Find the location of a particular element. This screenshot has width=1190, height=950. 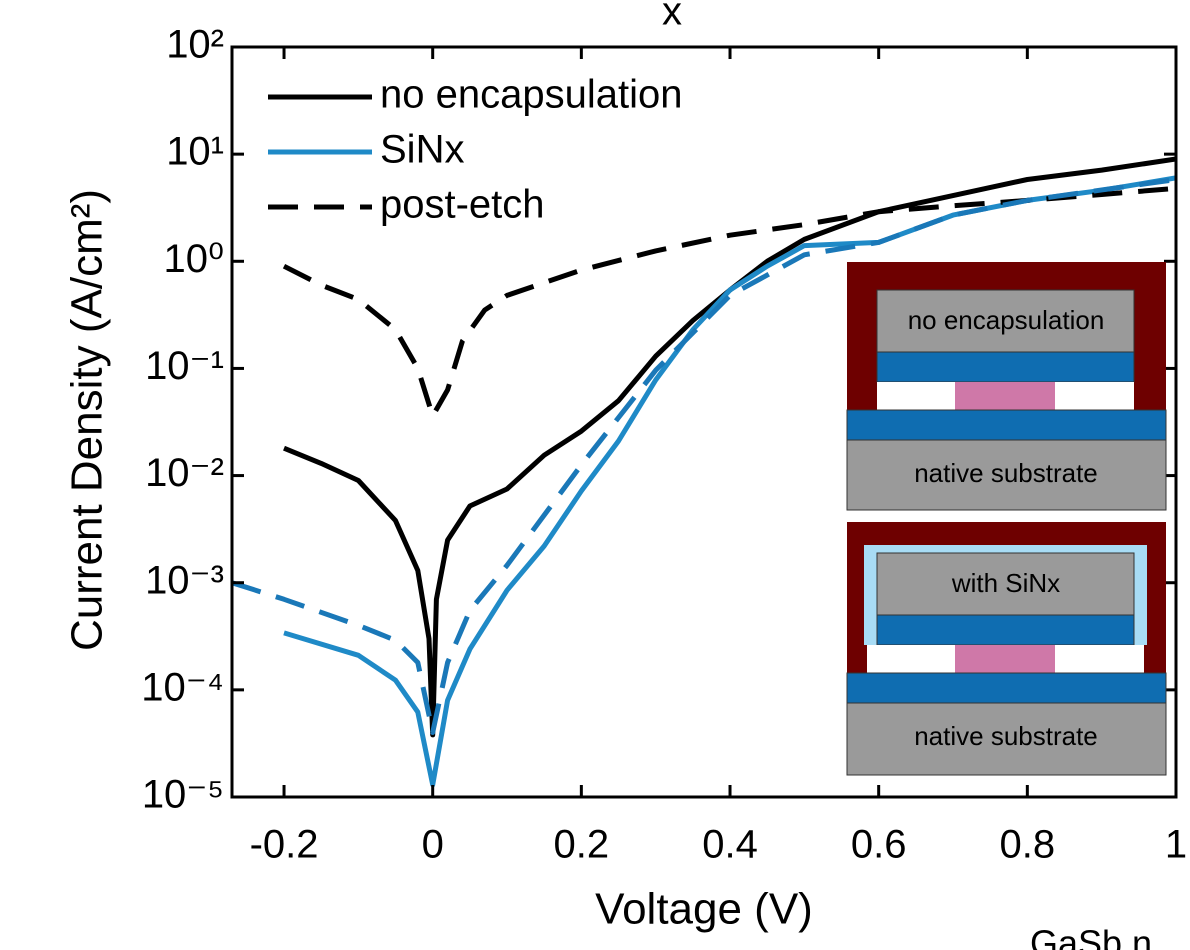

legend-label: SiNx is located at coordinates (422, 150).